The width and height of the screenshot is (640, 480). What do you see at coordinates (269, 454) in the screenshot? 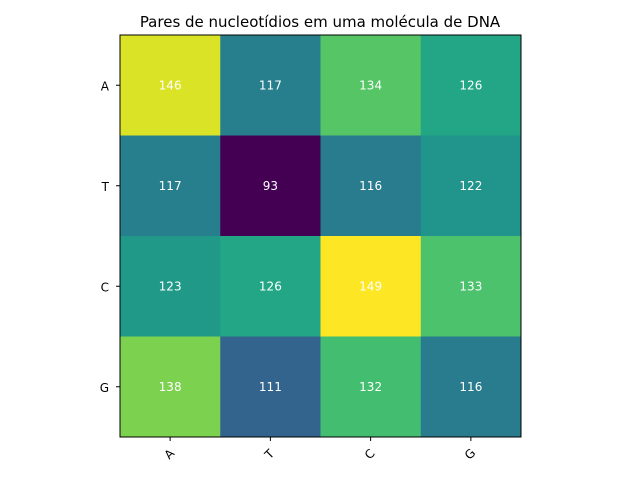
I see `x-tick-label: T` at bounding box center [269, 454].